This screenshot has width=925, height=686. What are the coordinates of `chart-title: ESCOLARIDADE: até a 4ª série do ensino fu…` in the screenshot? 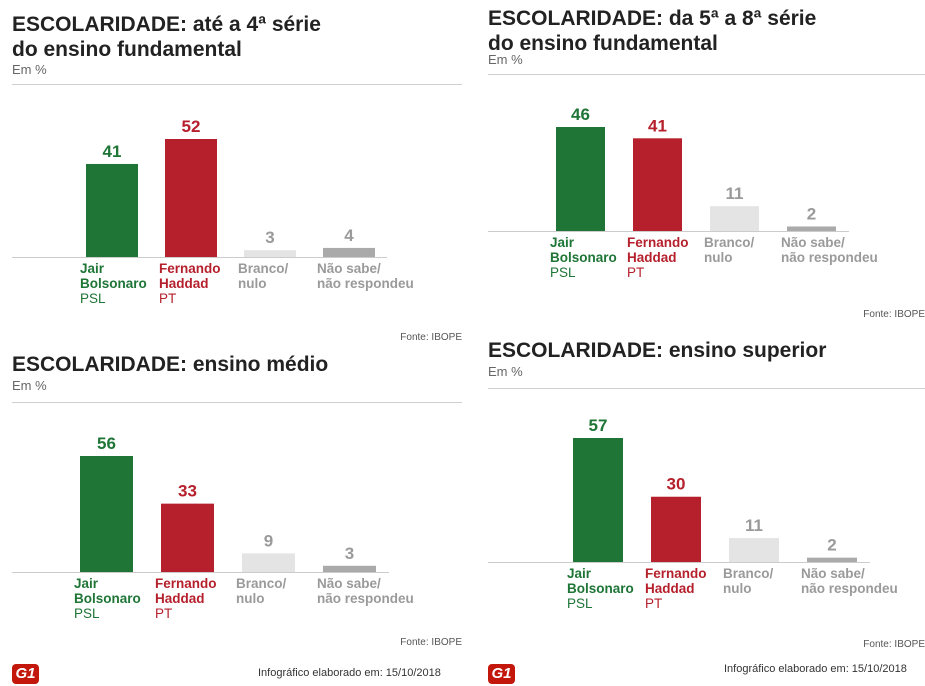 It's located at (166, 37).